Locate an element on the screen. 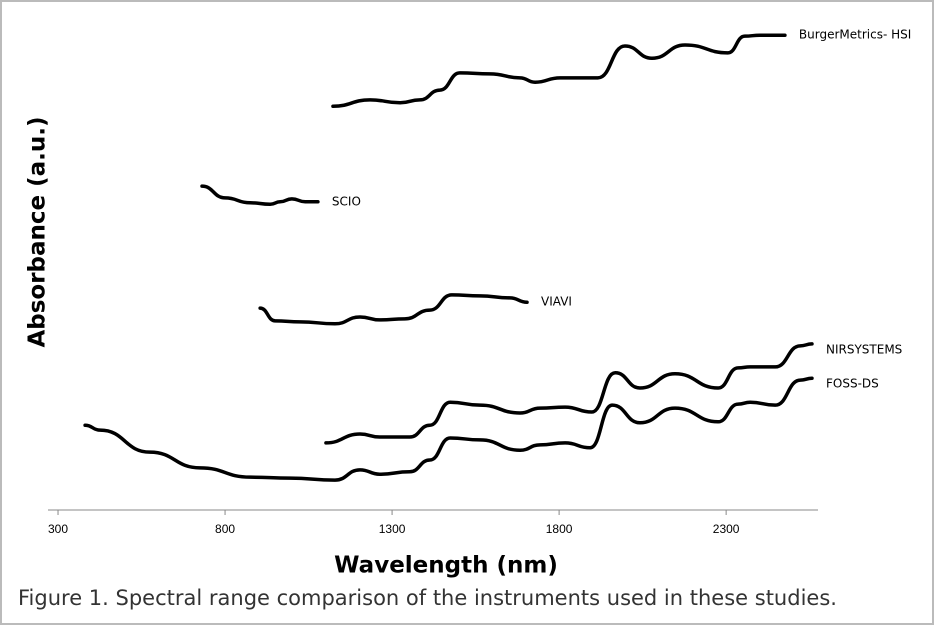 The height and width of the screenshot is (626, 935). y-axis-title: Absorbance (a.u.) is located at coordinates (38, 231).